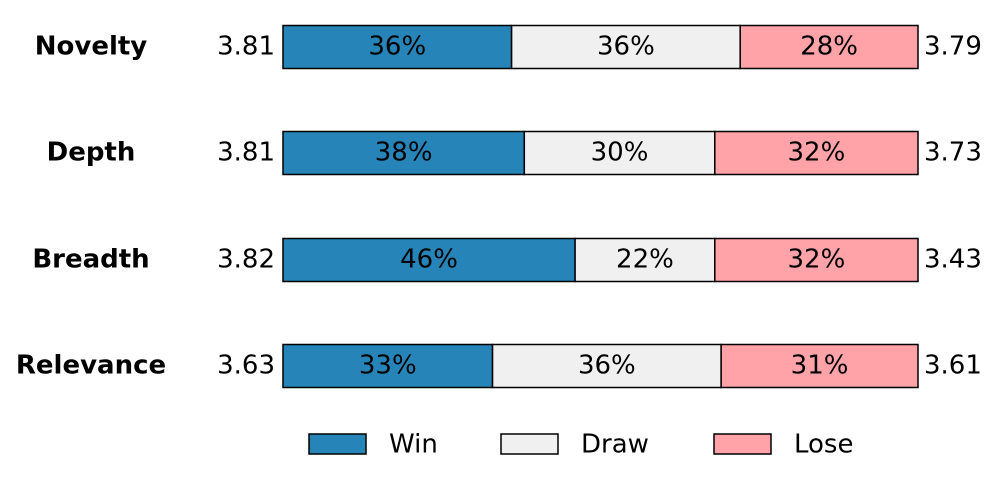 Image resolution: width=997 pixels, height=480 pixels. What do you see at coordinates (413, 445) in the screenshot?
I see `legend-label: Win` at bounding box center [413, 445].